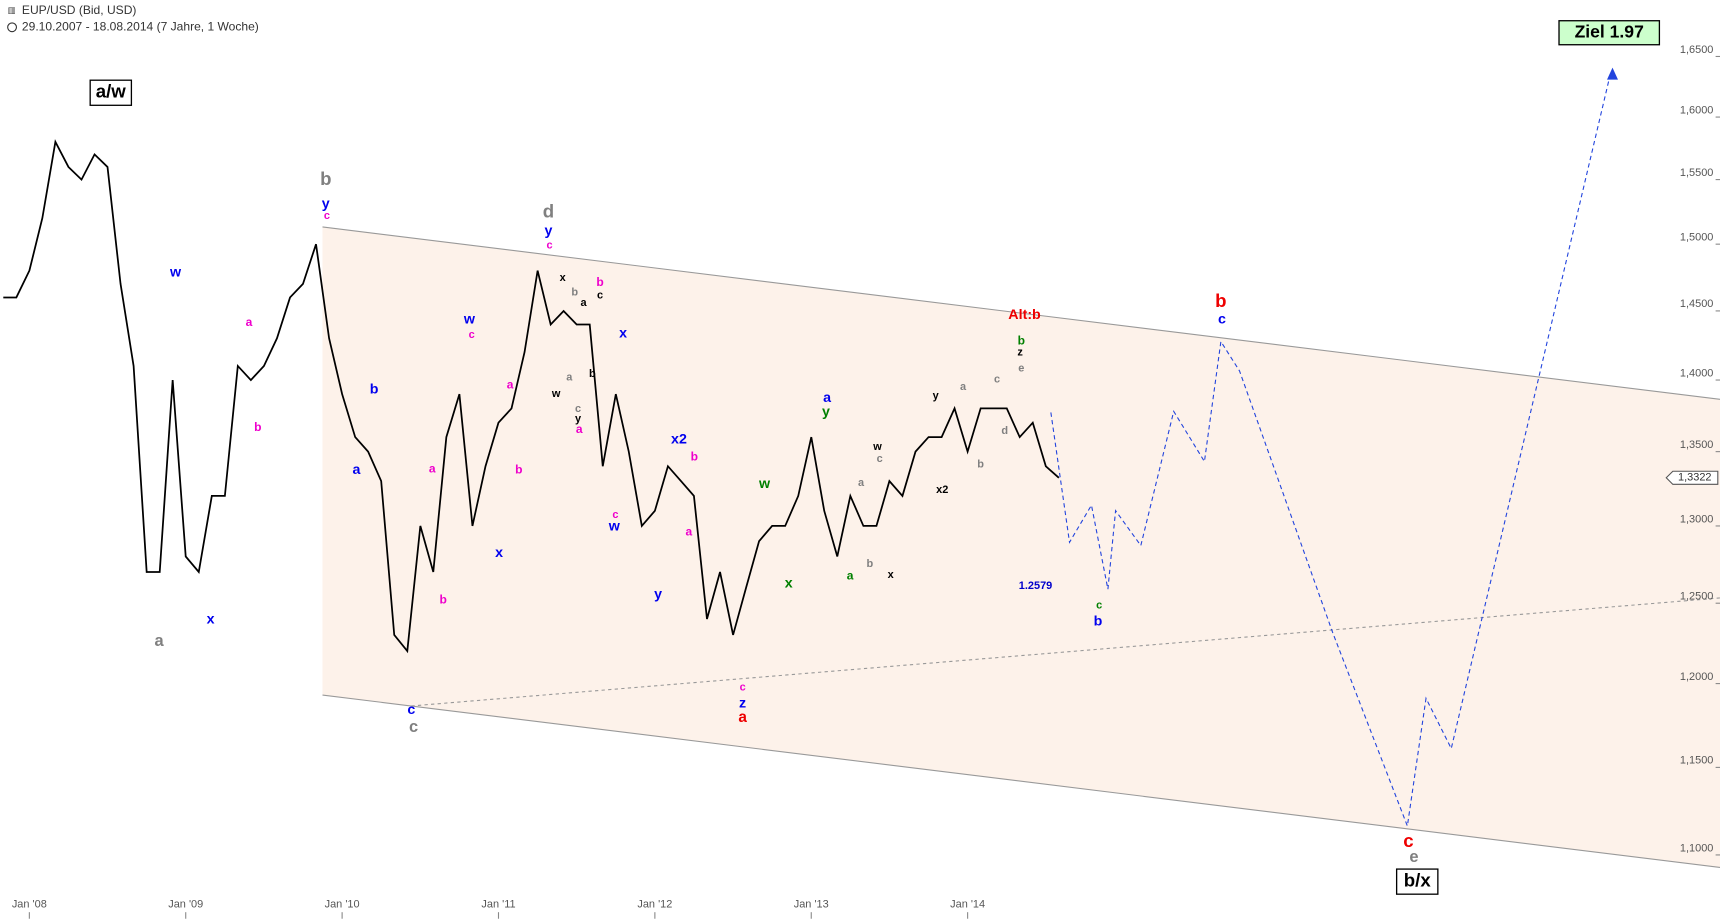 The image size is (1720, 922). What do you see at coordinates (1697, 238) in the screenshot?
I see `y-tick-label: 1,5000` at bounding box center [1697, 238].